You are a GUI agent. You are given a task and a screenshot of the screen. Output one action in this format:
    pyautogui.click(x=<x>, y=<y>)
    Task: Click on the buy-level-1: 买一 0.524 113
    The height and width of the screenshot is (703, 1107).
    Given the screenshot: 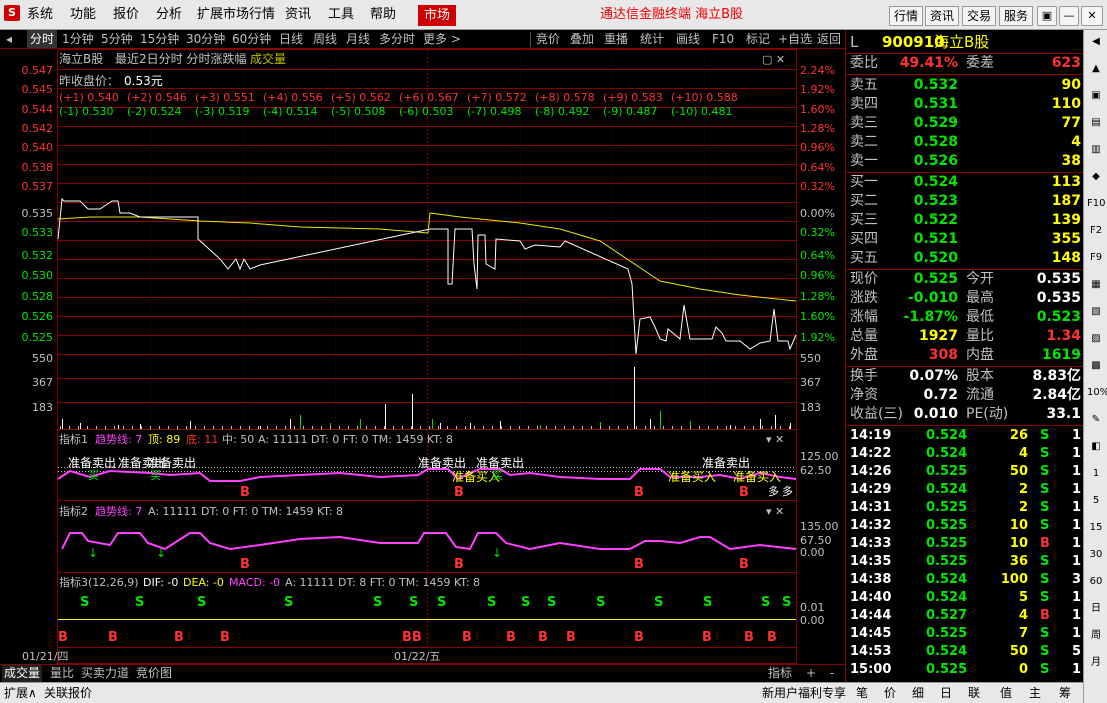 What is the action you would take?
    pyautogui.click(x=965, y=182)
    